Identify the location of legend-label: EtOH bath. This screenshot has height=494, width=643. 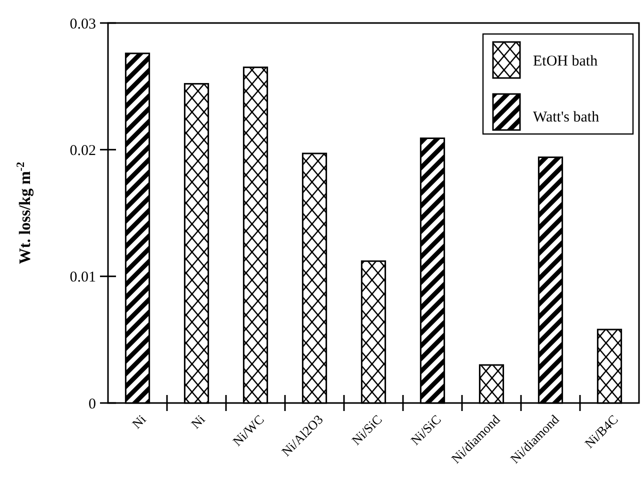
(565, 61).